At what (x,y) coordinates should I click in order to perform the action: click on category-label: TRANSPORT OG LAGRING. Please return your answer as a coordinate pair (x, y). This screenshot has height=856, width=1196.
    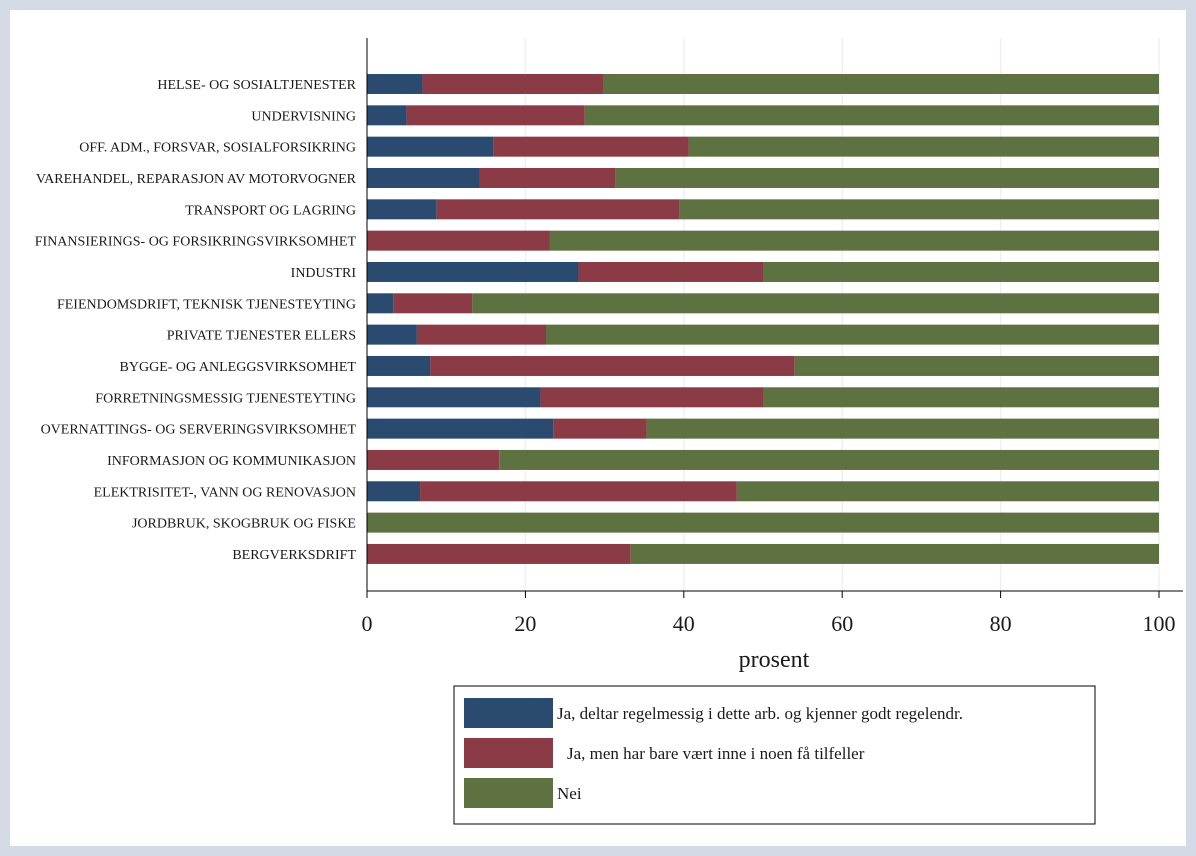
    Looking at the image, I should click on (270, 210).